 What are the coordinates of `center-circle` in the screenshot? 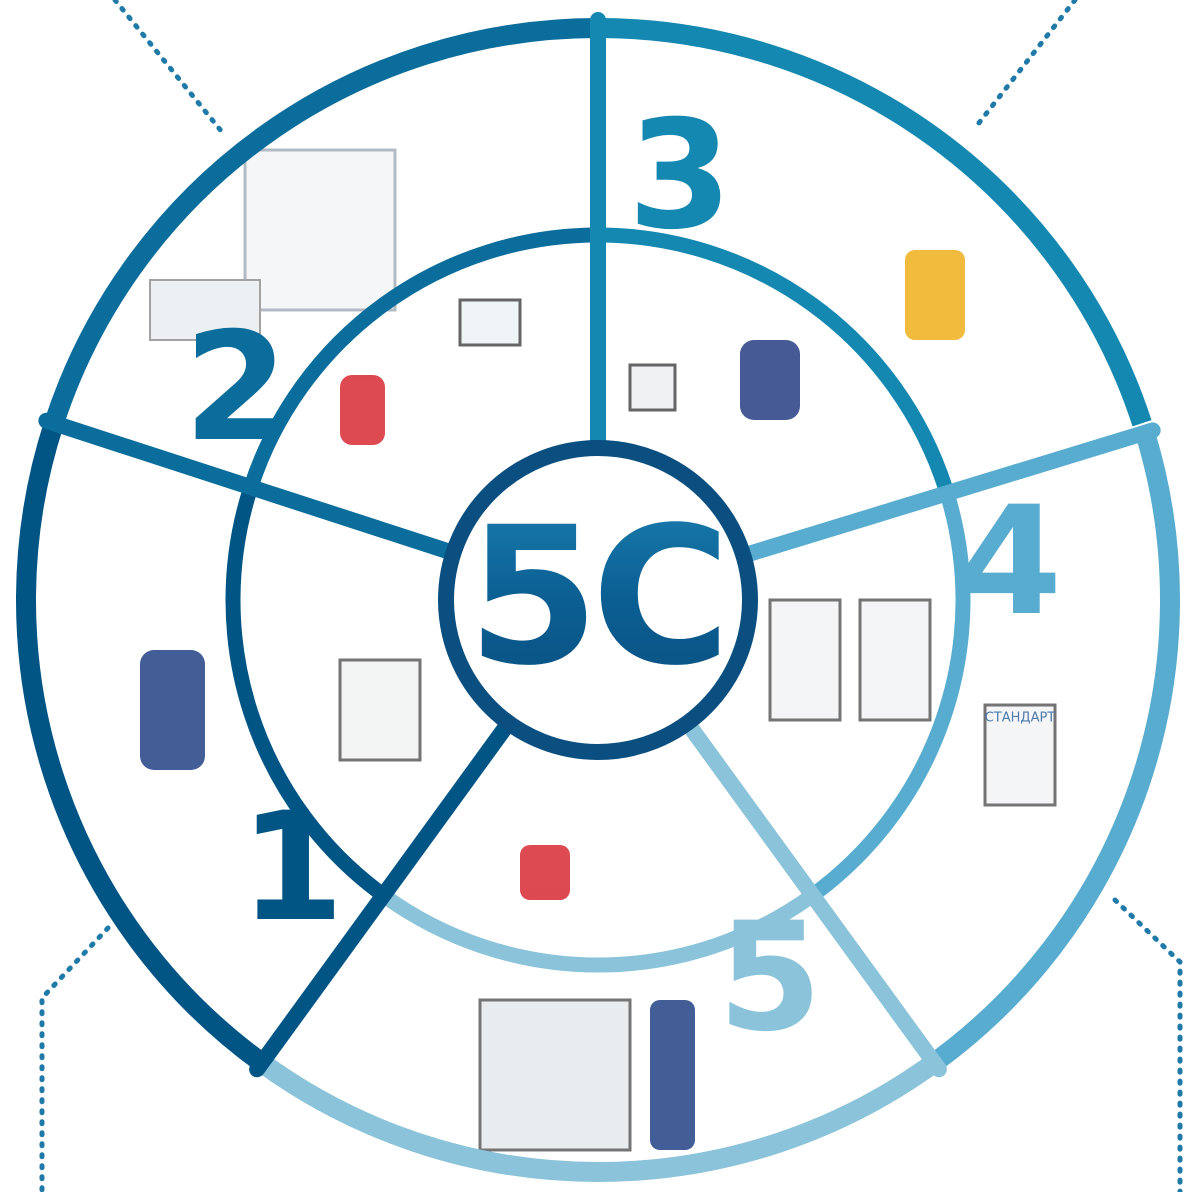 It's located at (598, 600).